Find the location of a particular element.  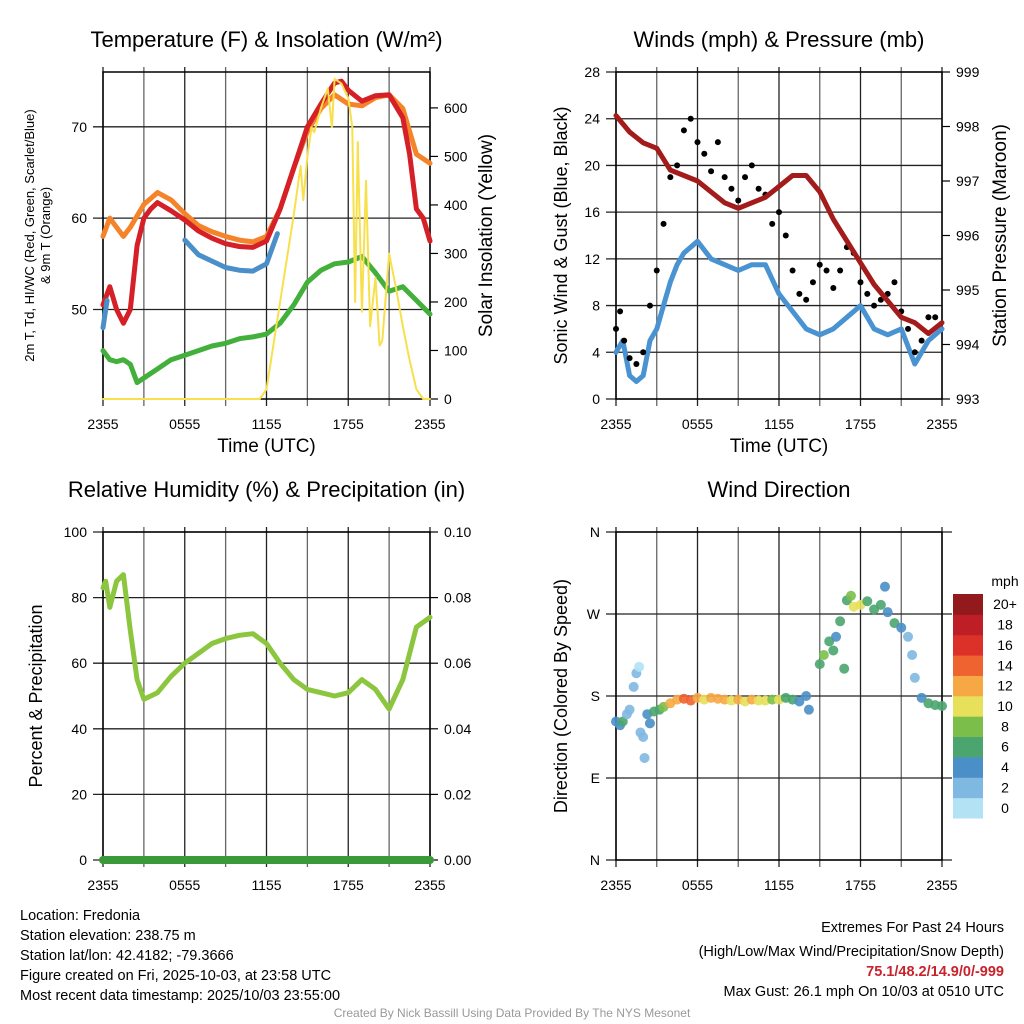

y-tick-label-left: 40 is located at coordinates (79, 729).